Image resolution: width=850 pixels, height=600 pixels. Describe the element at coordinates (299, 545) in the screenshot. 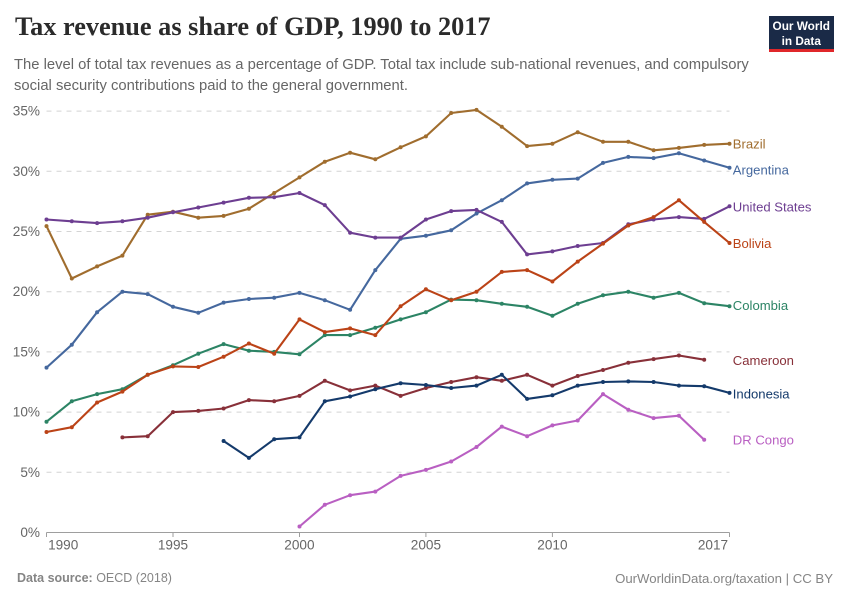

I see `svg-text: 2000` at that location.